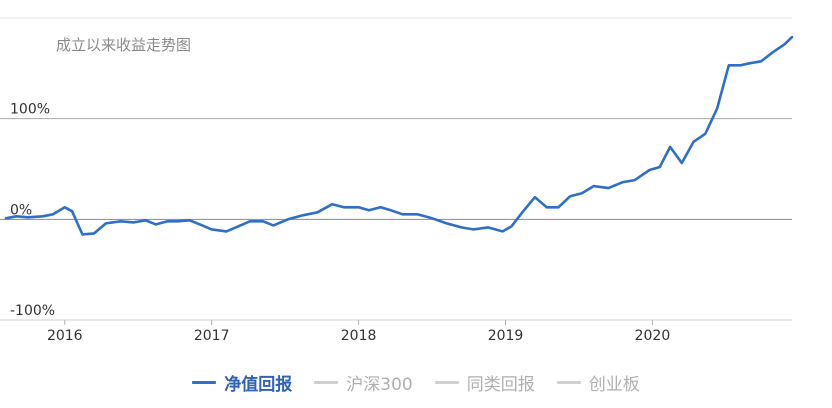 Image resolution: width=832 pixels, height=408 pixels. I want to click on x-tick-label: 2018, so click(359, 336).